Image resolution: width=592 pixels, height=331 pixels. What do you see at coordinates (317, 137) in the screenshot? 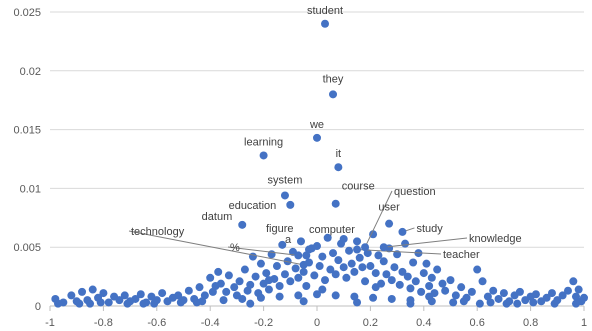
I see `labeled-point-we` at bounding box center [317, 137].